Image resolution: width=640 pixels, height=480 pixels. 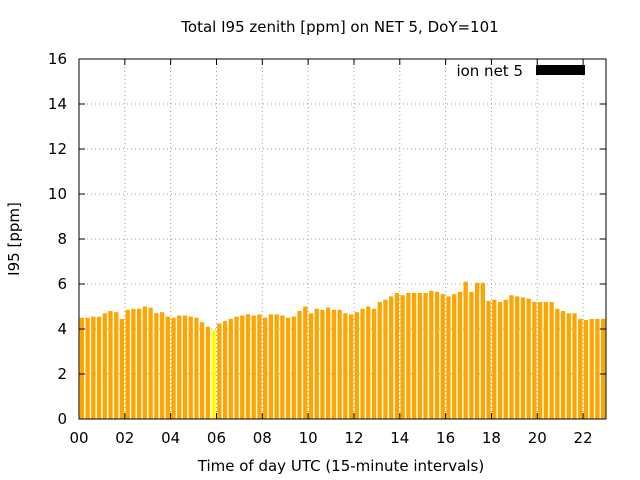 I want to click on x-tick-label: 04, so click(x=170, y=438).